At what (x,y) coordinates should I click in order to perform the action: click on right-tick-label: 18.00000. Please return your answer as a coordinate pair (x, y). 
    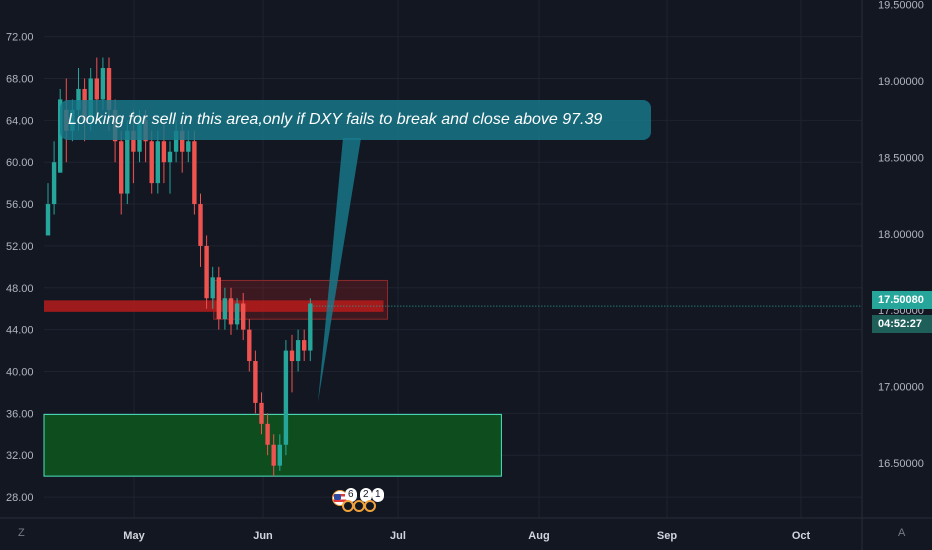
    Looking at the image, I should click on (901, 235).